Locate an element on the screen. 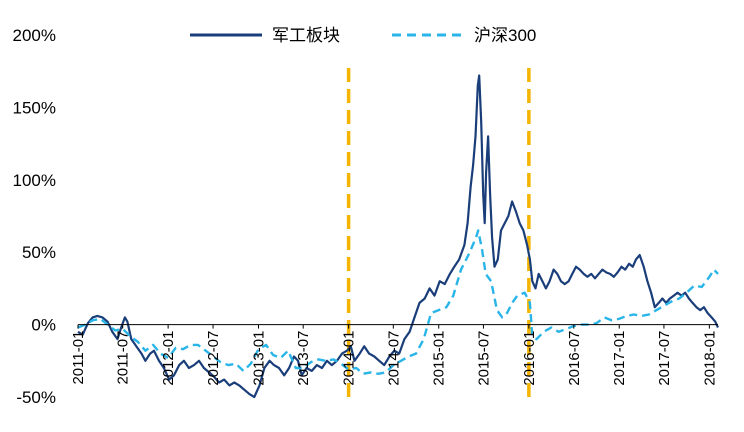 The height and width of the screenshot is (432, 744). x-tick-label: 2013-07 is located at coordinates (303, 358).